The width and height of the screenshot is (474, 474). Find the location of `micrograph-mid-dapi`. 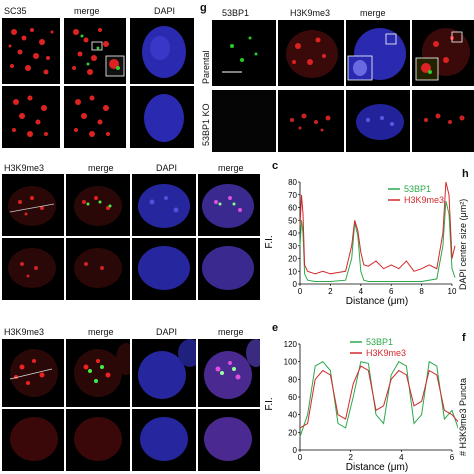

micrograph-mid-dapi is located at coordinates (164, 205).